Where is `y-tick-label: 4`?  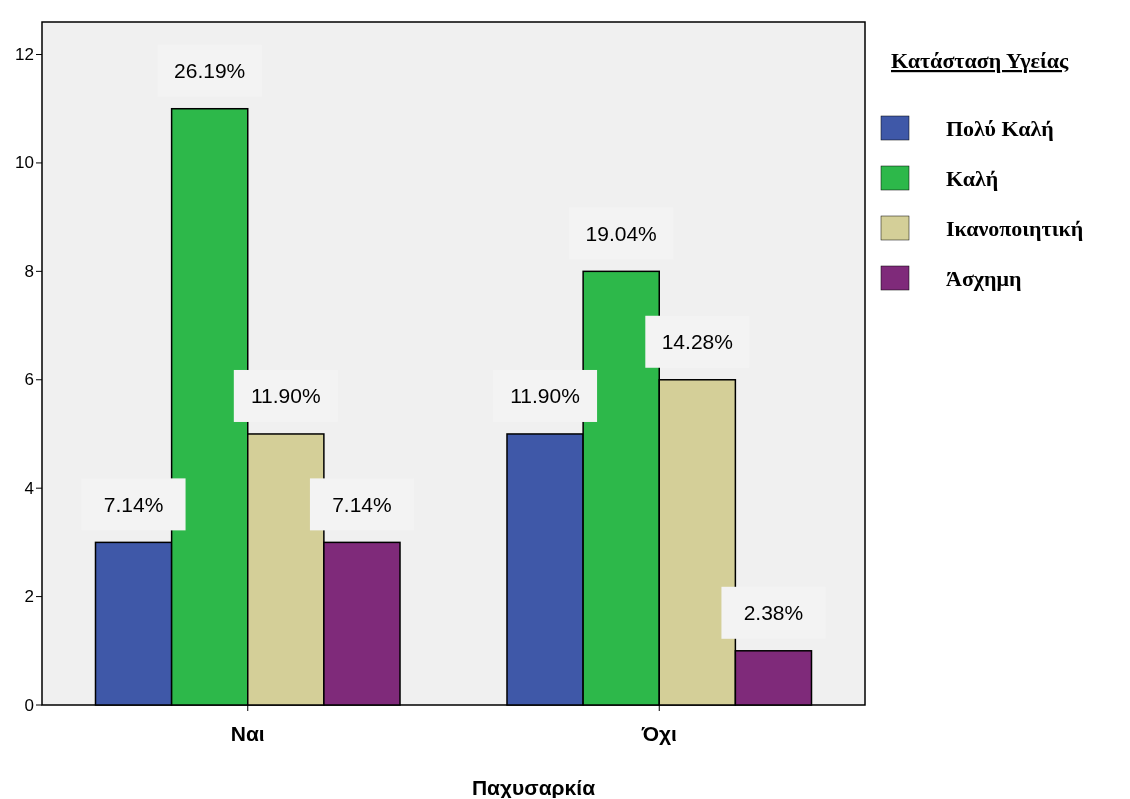
y-tick-label: 4 is located at coordinates (29, 488).